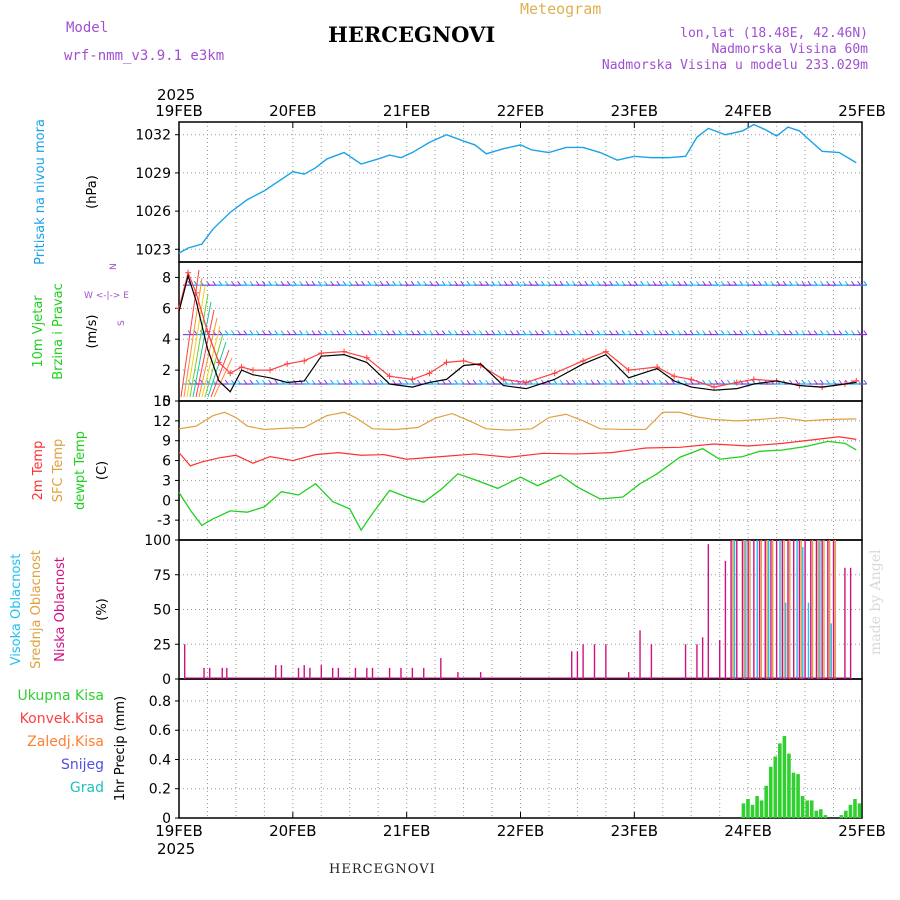 This screenshot has height=900, width=900. Describe the element at coordinates (166, 340) in the screenshot. I see `y-tick-label: 4` at that location.